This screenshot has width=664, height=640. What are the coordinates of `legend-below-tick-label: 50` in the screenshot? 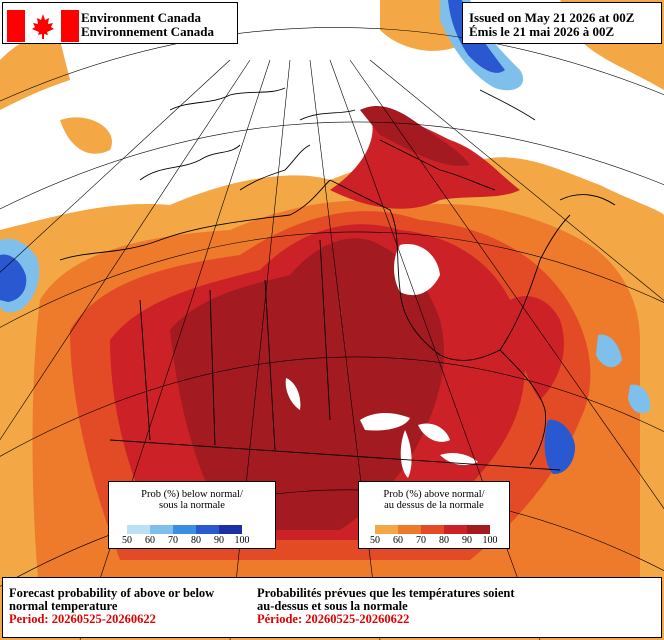 It's located at (127, 540).